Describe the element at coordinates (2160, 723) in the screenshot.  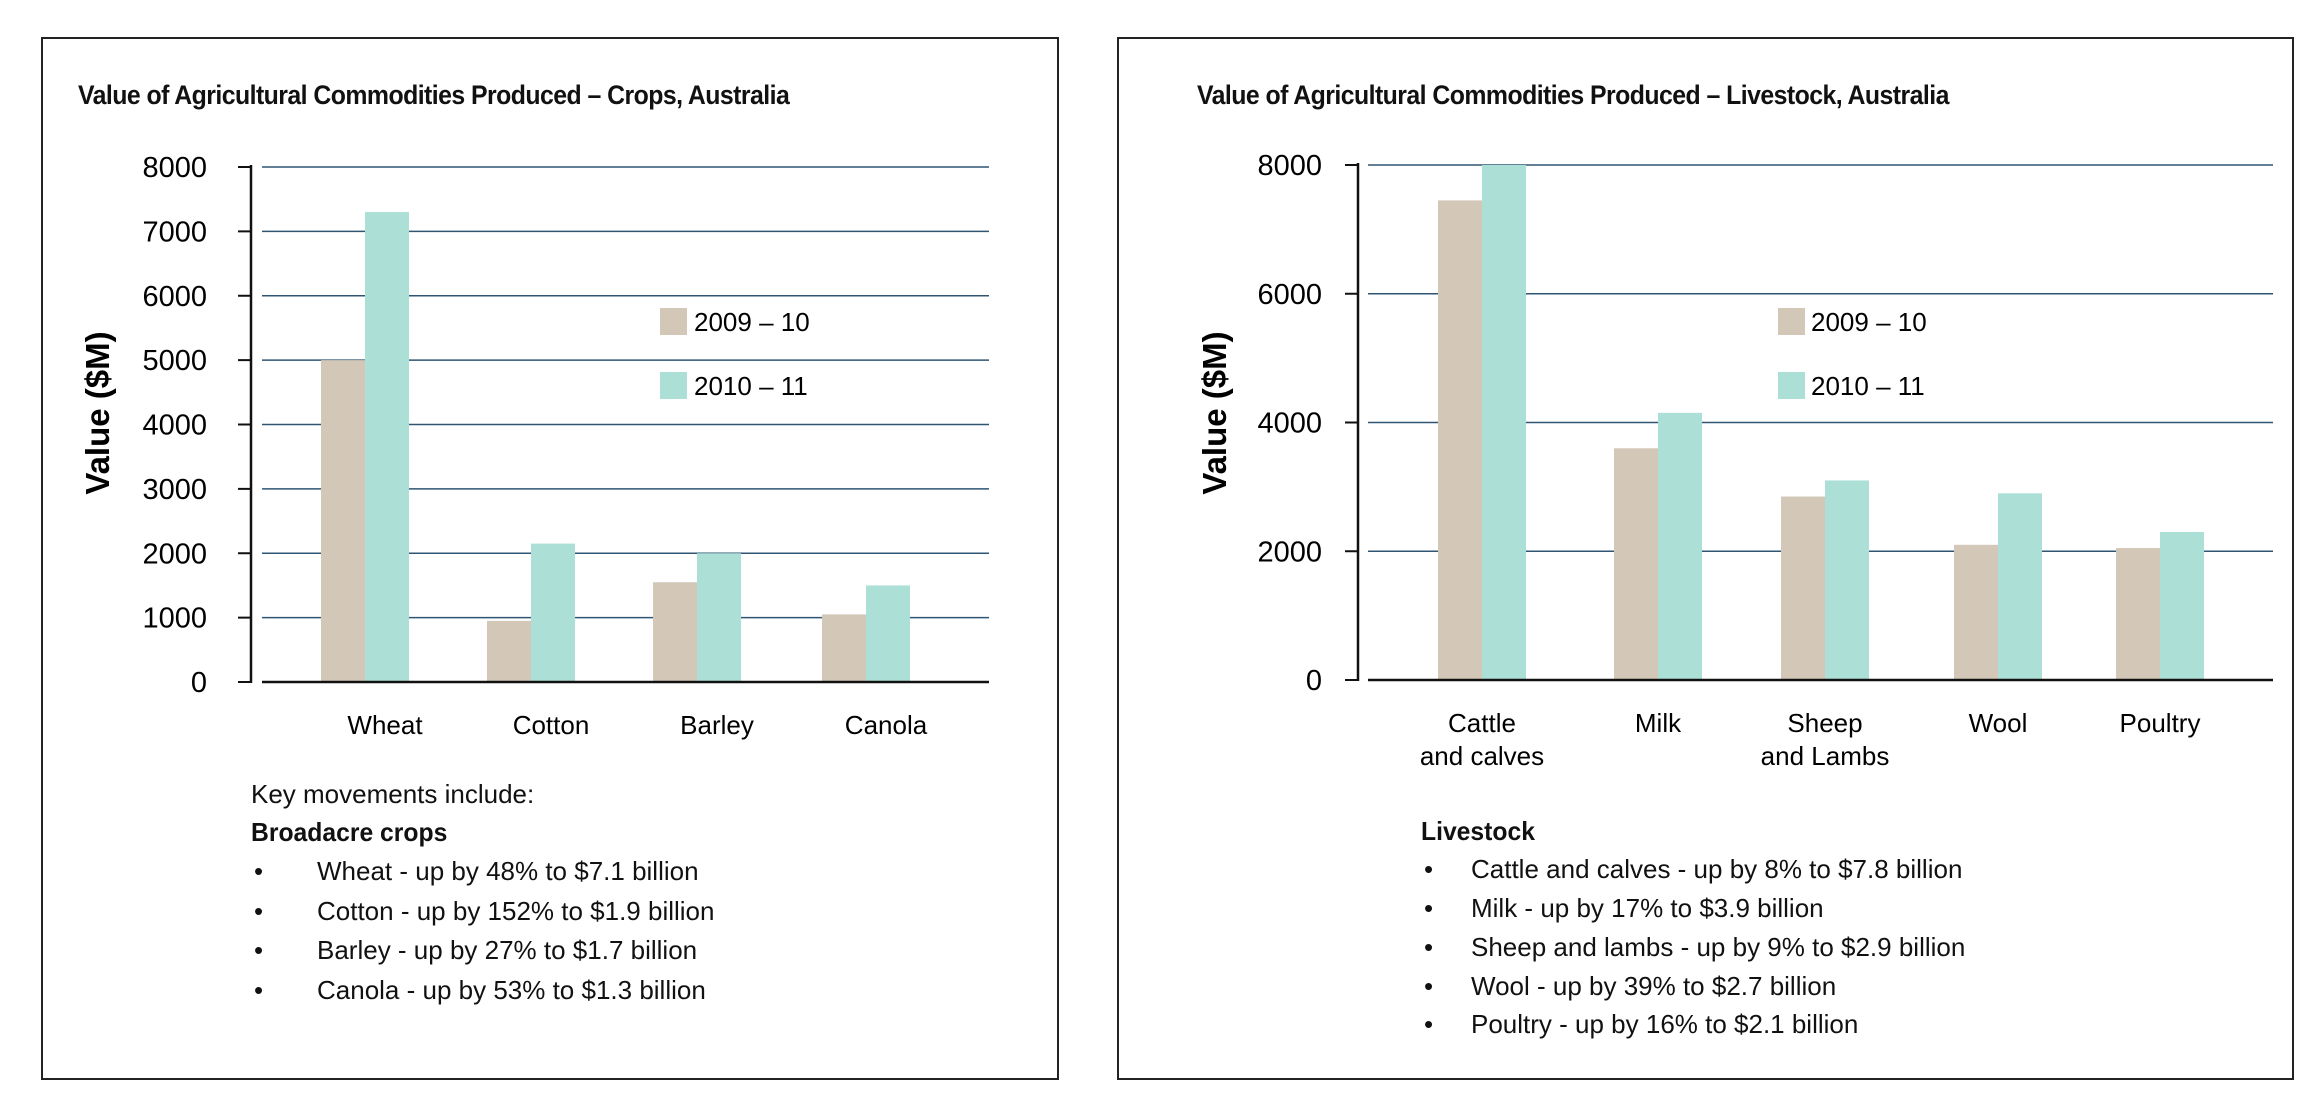
I see `x-tick-label: Poultry` at that location.